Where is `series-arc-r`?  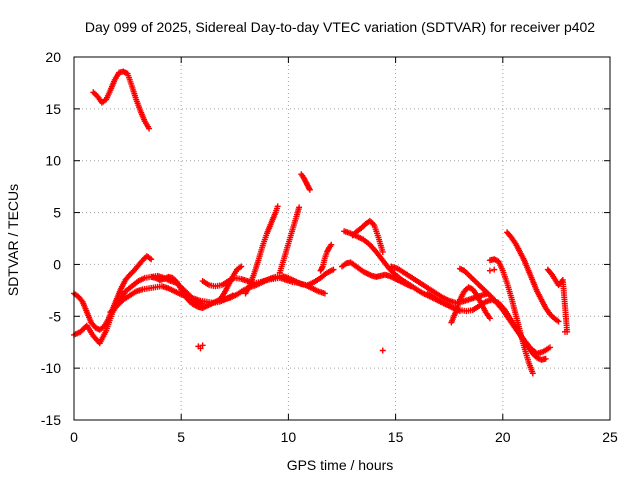
series-arc-r is located at coordinates (511, 316).